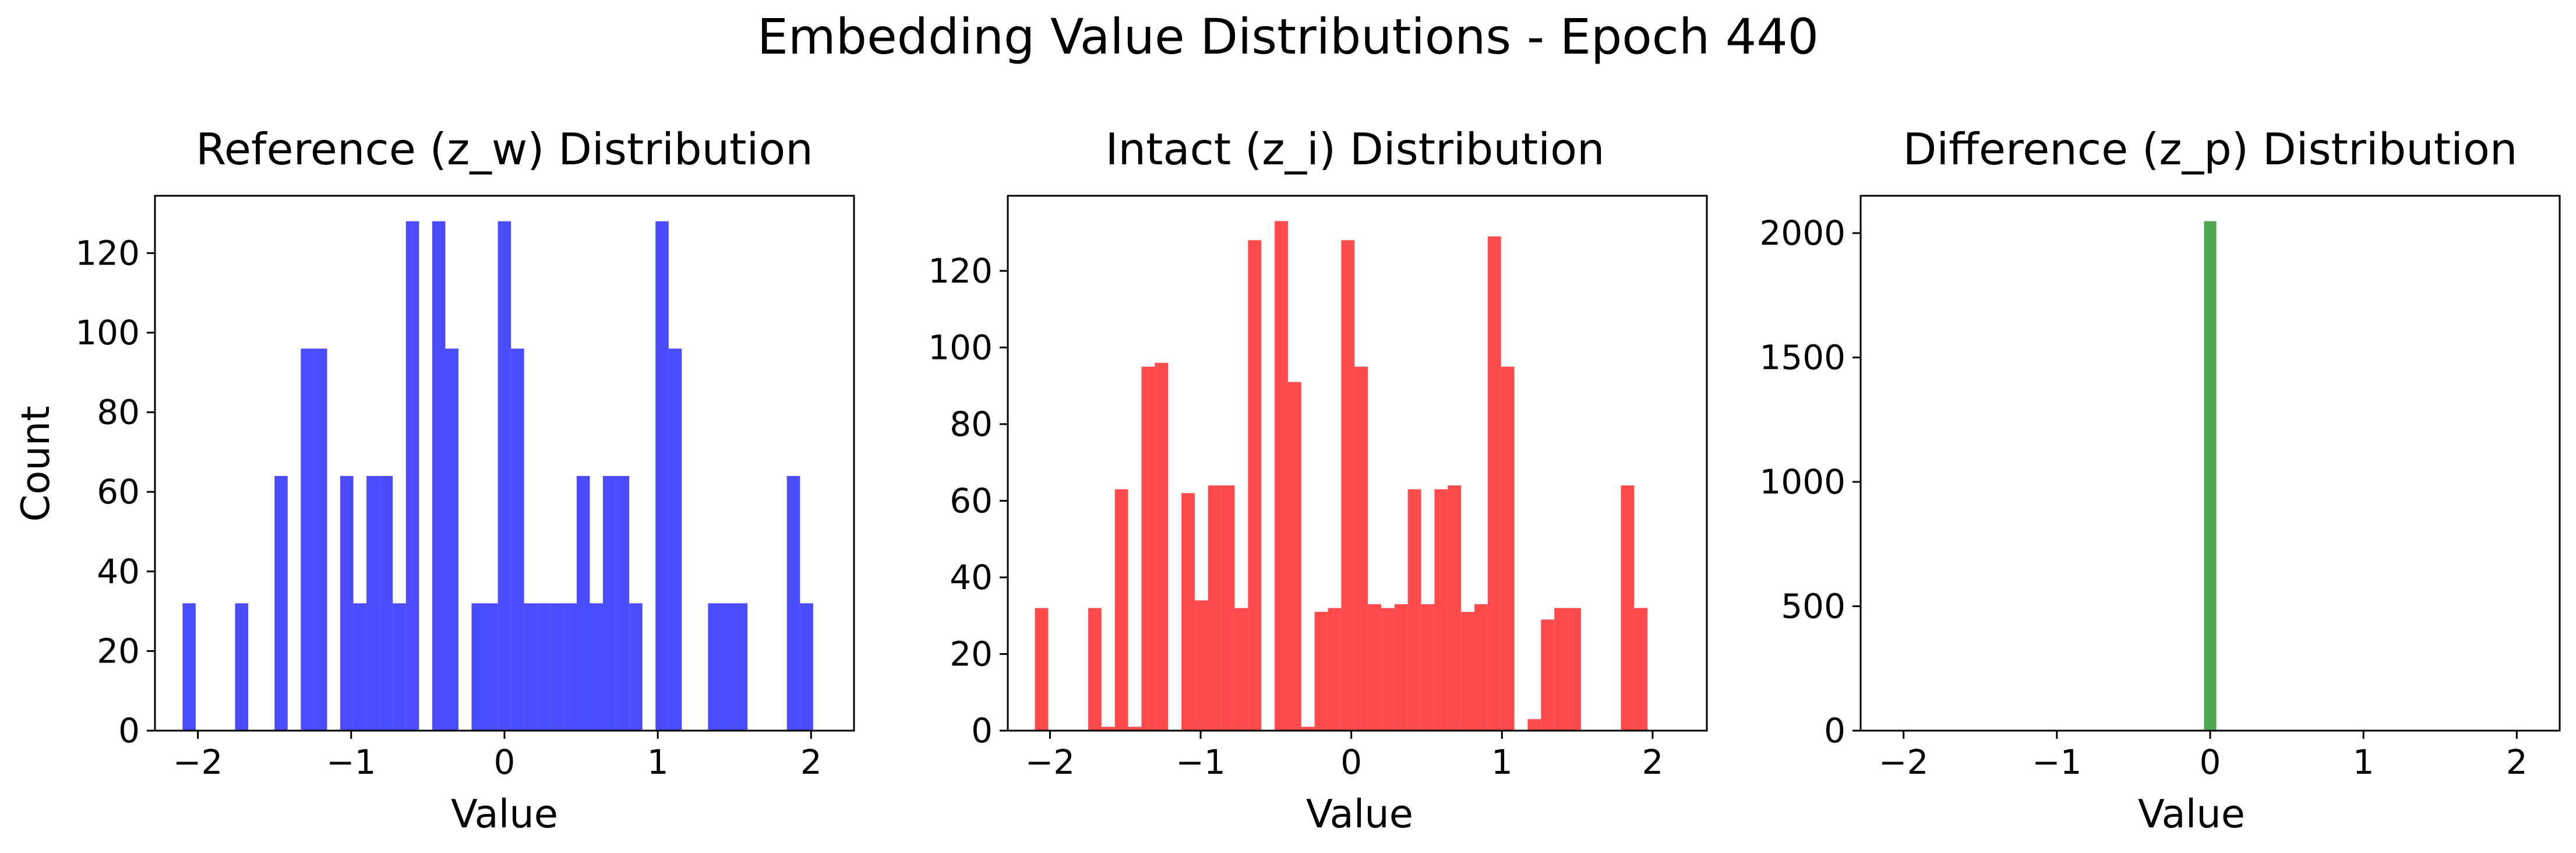  Describe the element at coordinates (107, 253) in the screenshot. I see `y-tick-label: 120` at that location.